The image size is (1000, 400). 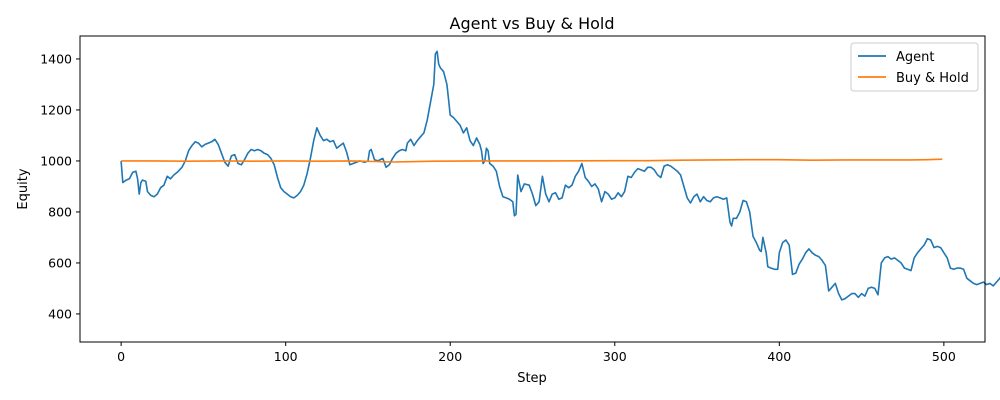 What do you see at coordinates (615, 356) in the screenshot?
I see `x-tick-label: 300` at bounding box center [615, 356].